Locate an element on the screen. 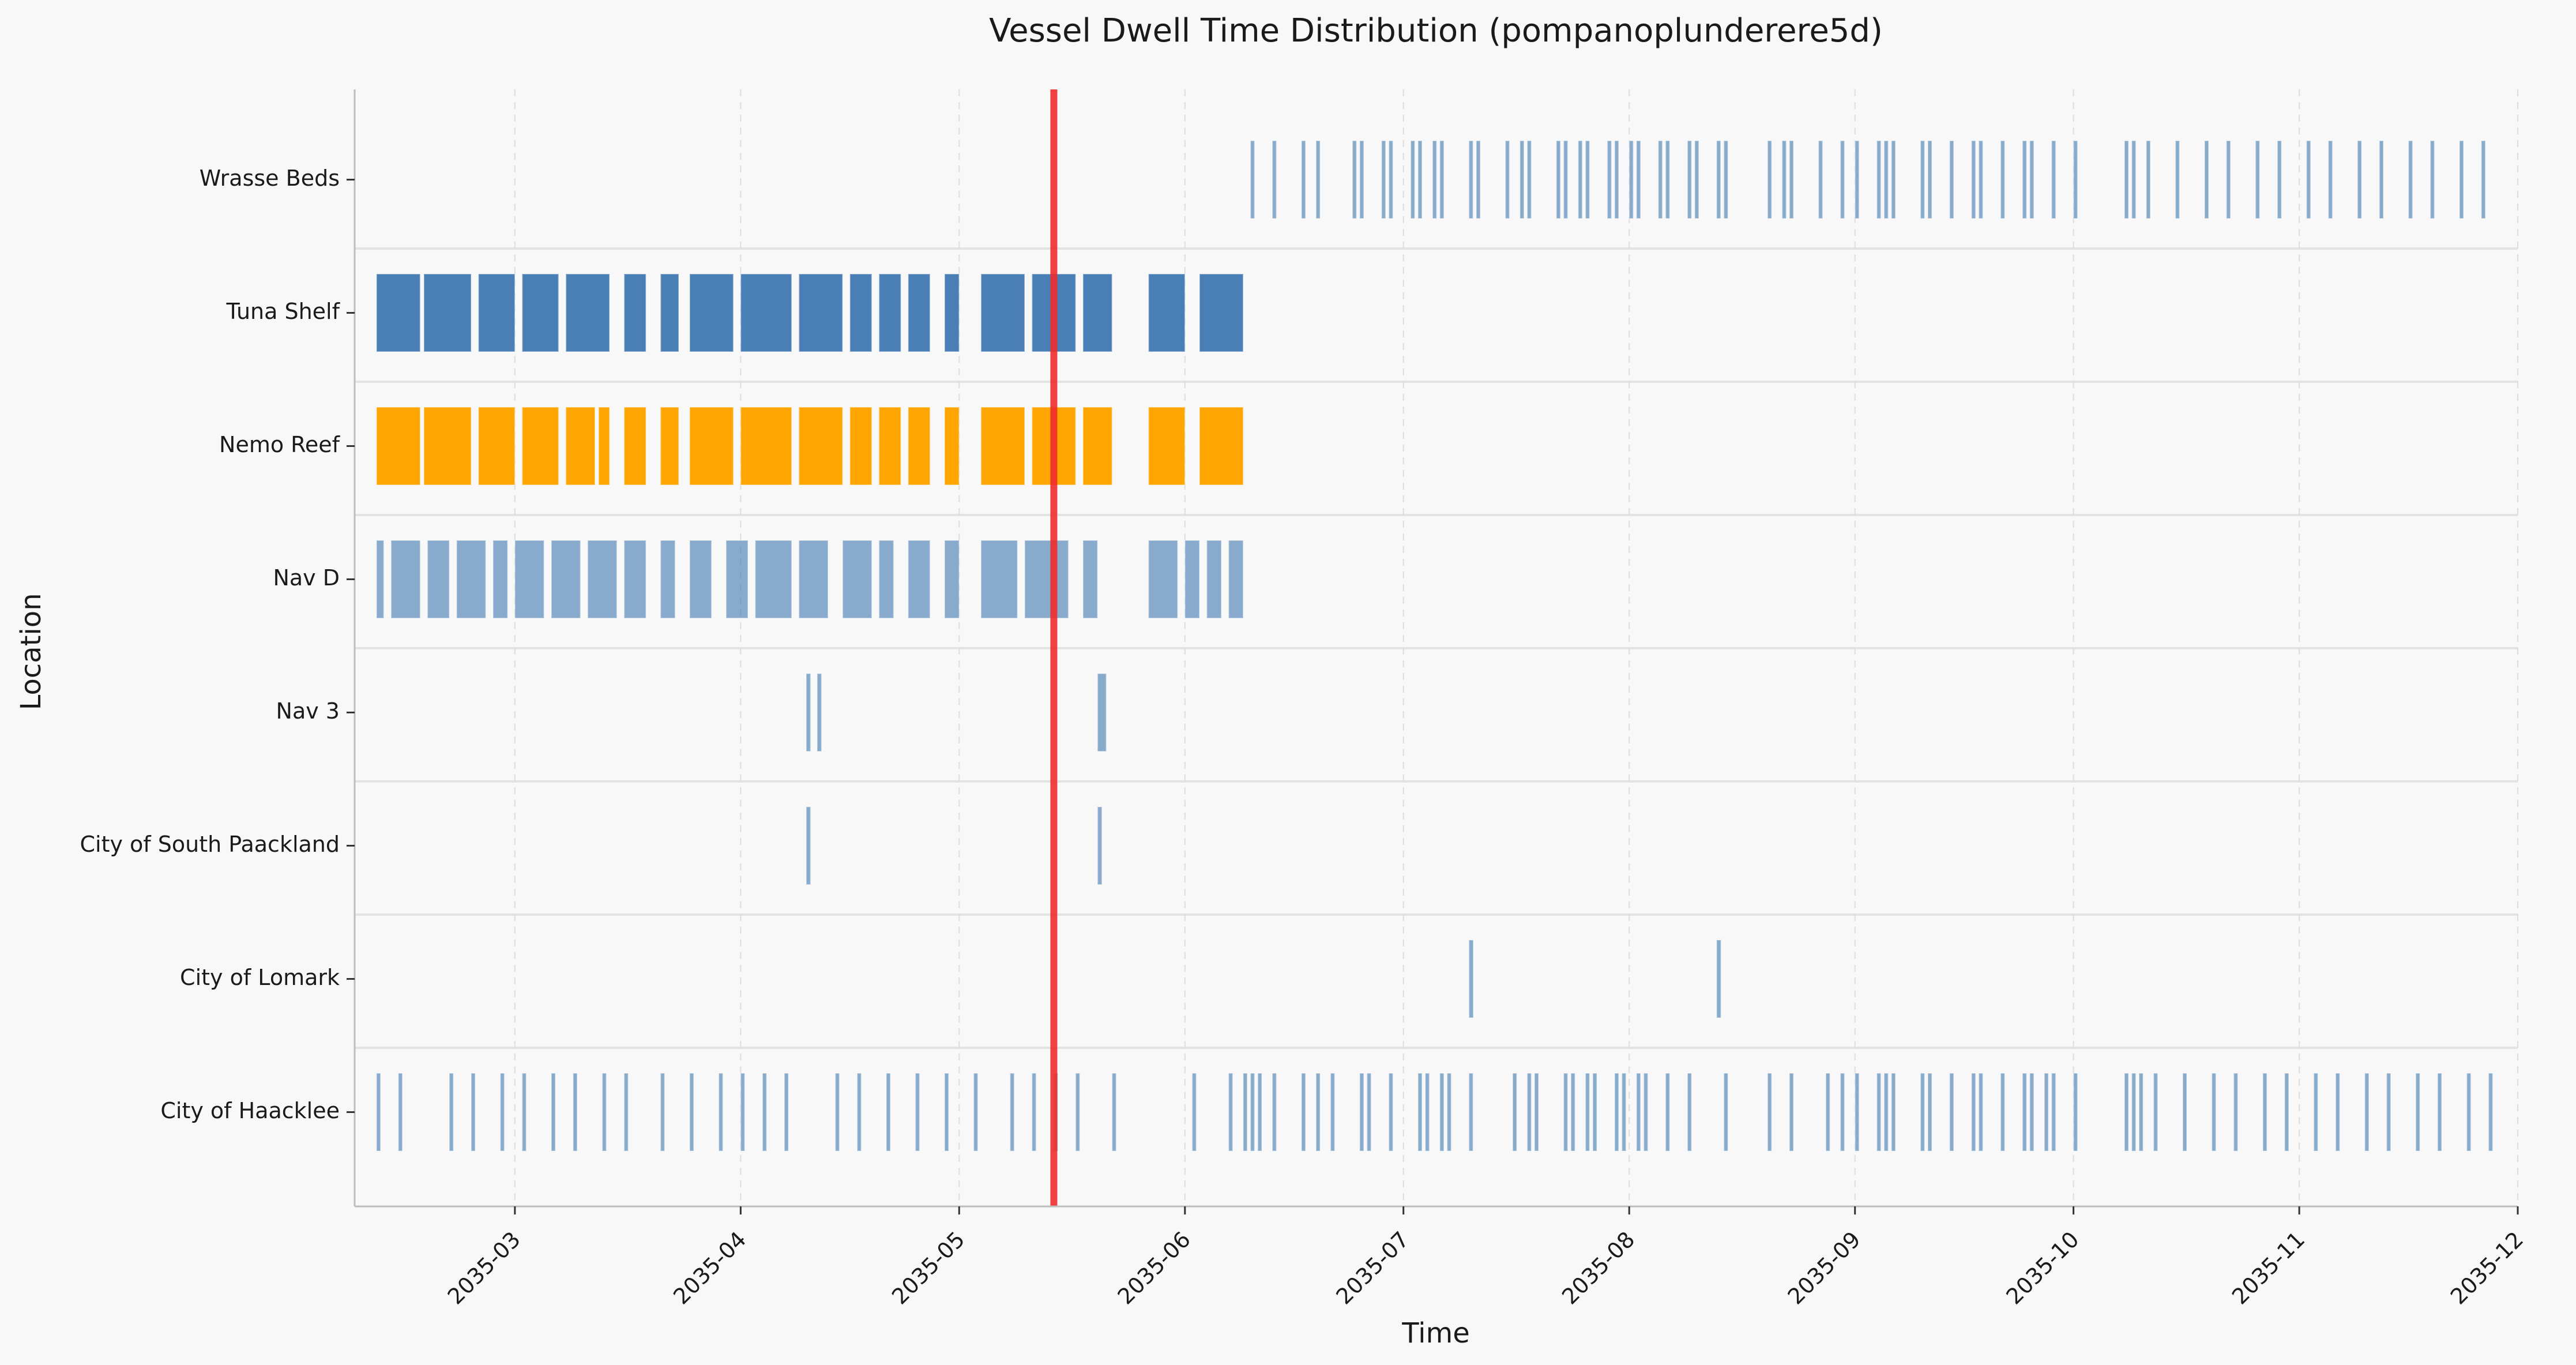 The image size is (2576, 1365). y-axis-label: Location is located at coordinates (31, 652).